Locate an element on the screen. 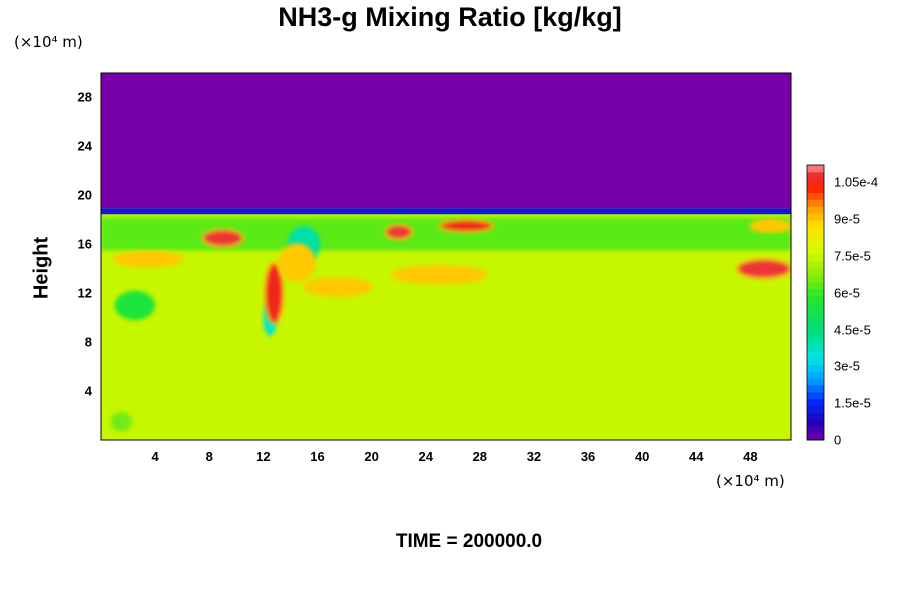  x-tick-label: 36 is located at coordinates (588, 456).